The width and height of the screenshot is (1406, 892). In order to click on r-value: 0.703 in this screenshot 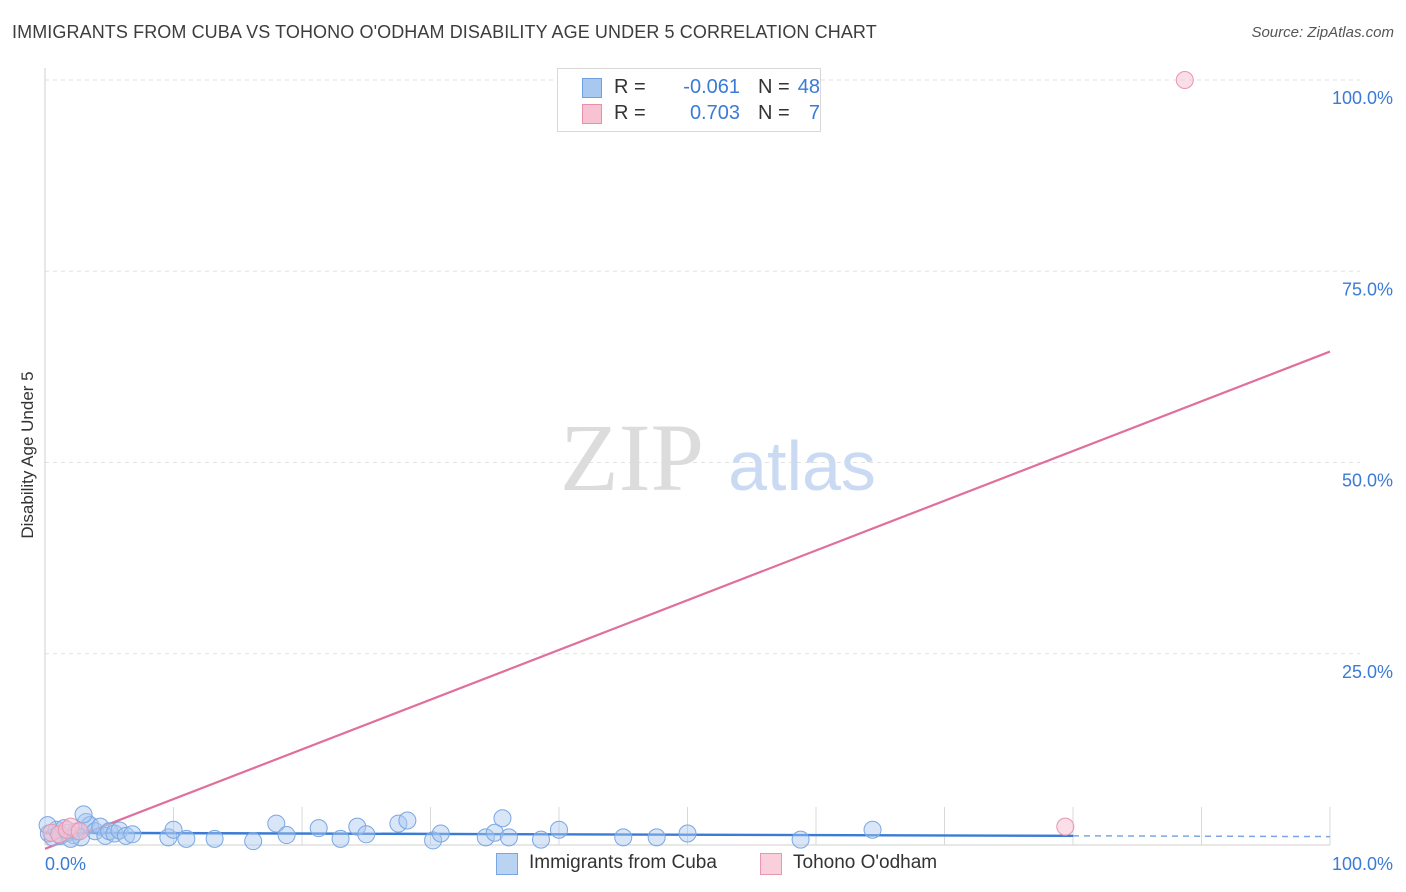, I will do `click(714, 113)`.